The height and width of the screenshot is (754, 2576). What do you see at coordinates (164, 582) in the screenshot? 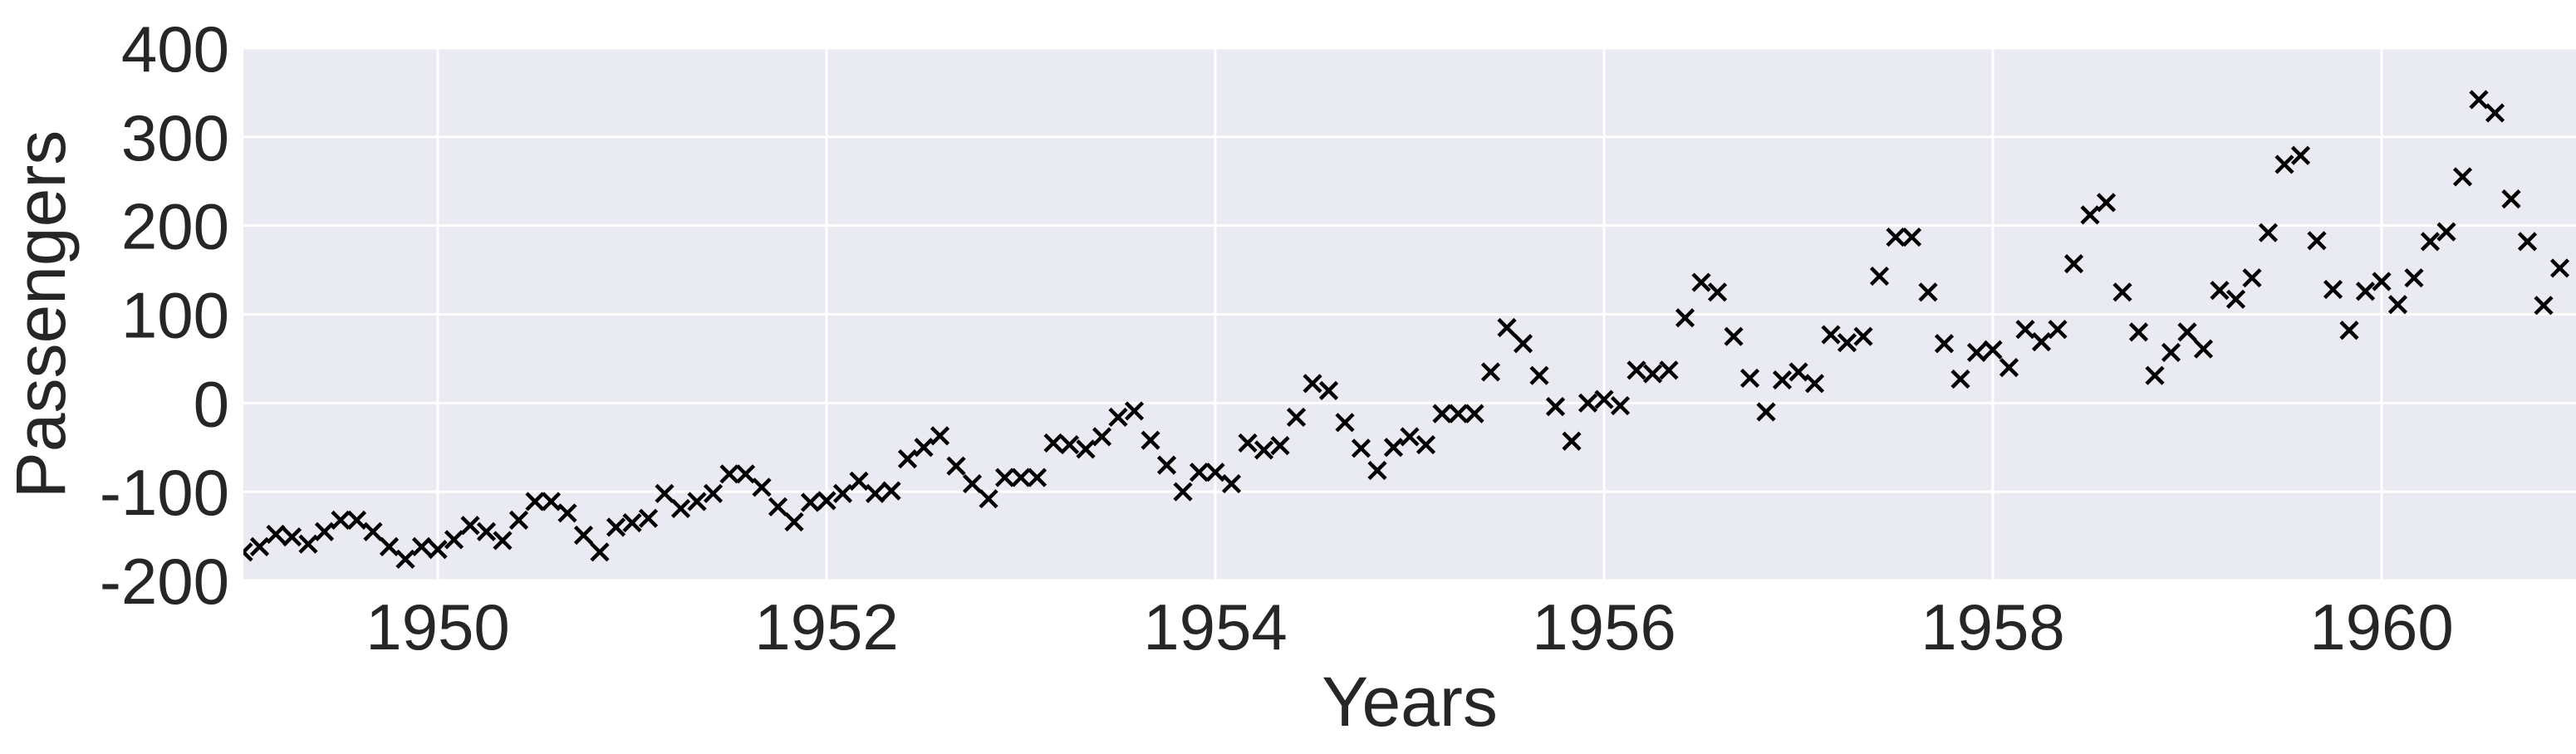
I see `y-tick-label: -200` at bounding box center [164, 582].